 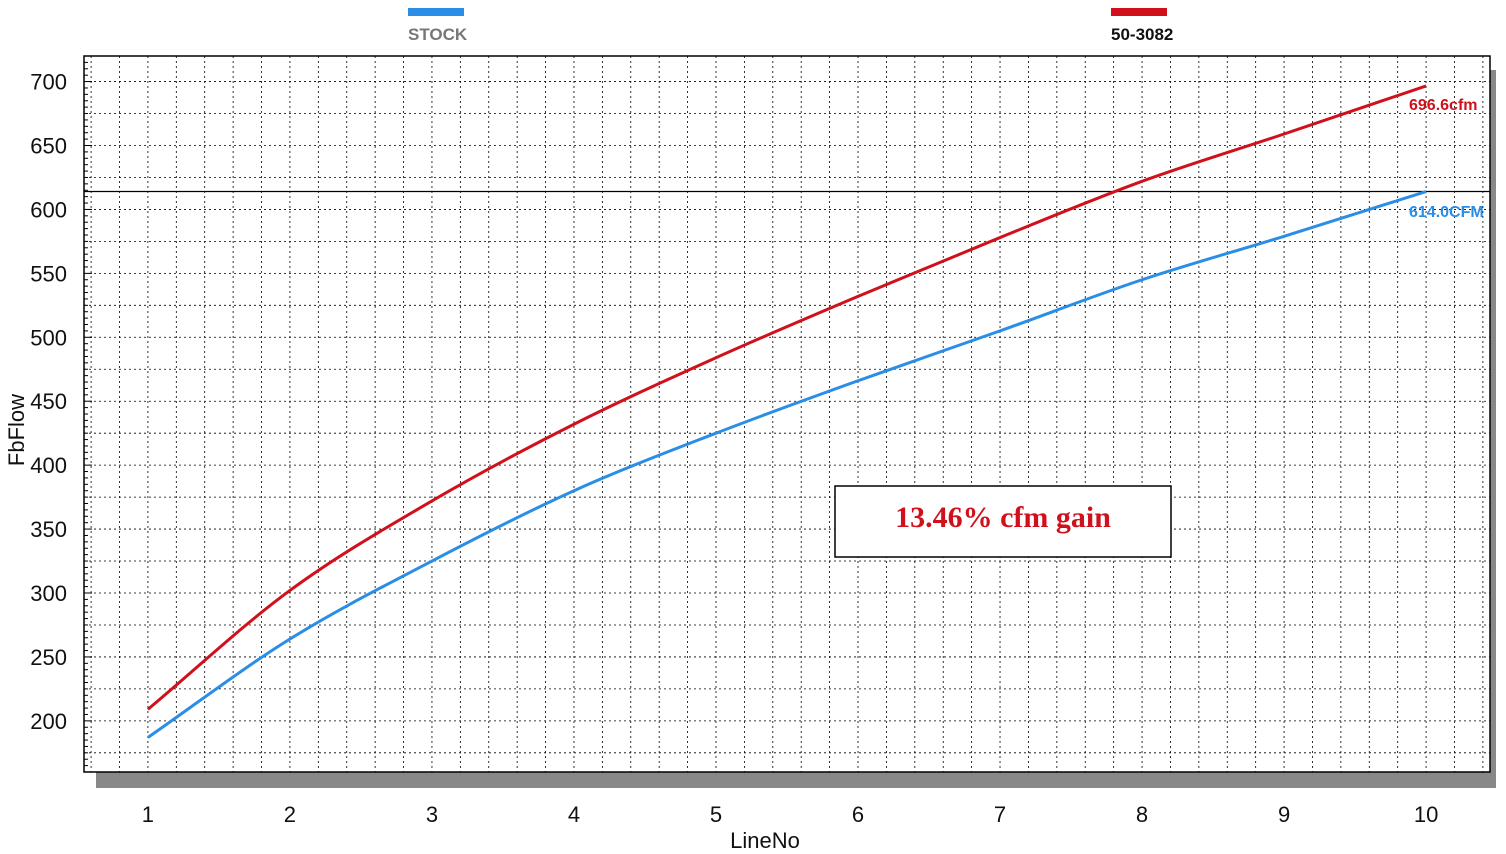 What do you see at coordinates (48, 593) in the screenshot?
I see `y-tick-label: 300` at bounding box center [48, 593].